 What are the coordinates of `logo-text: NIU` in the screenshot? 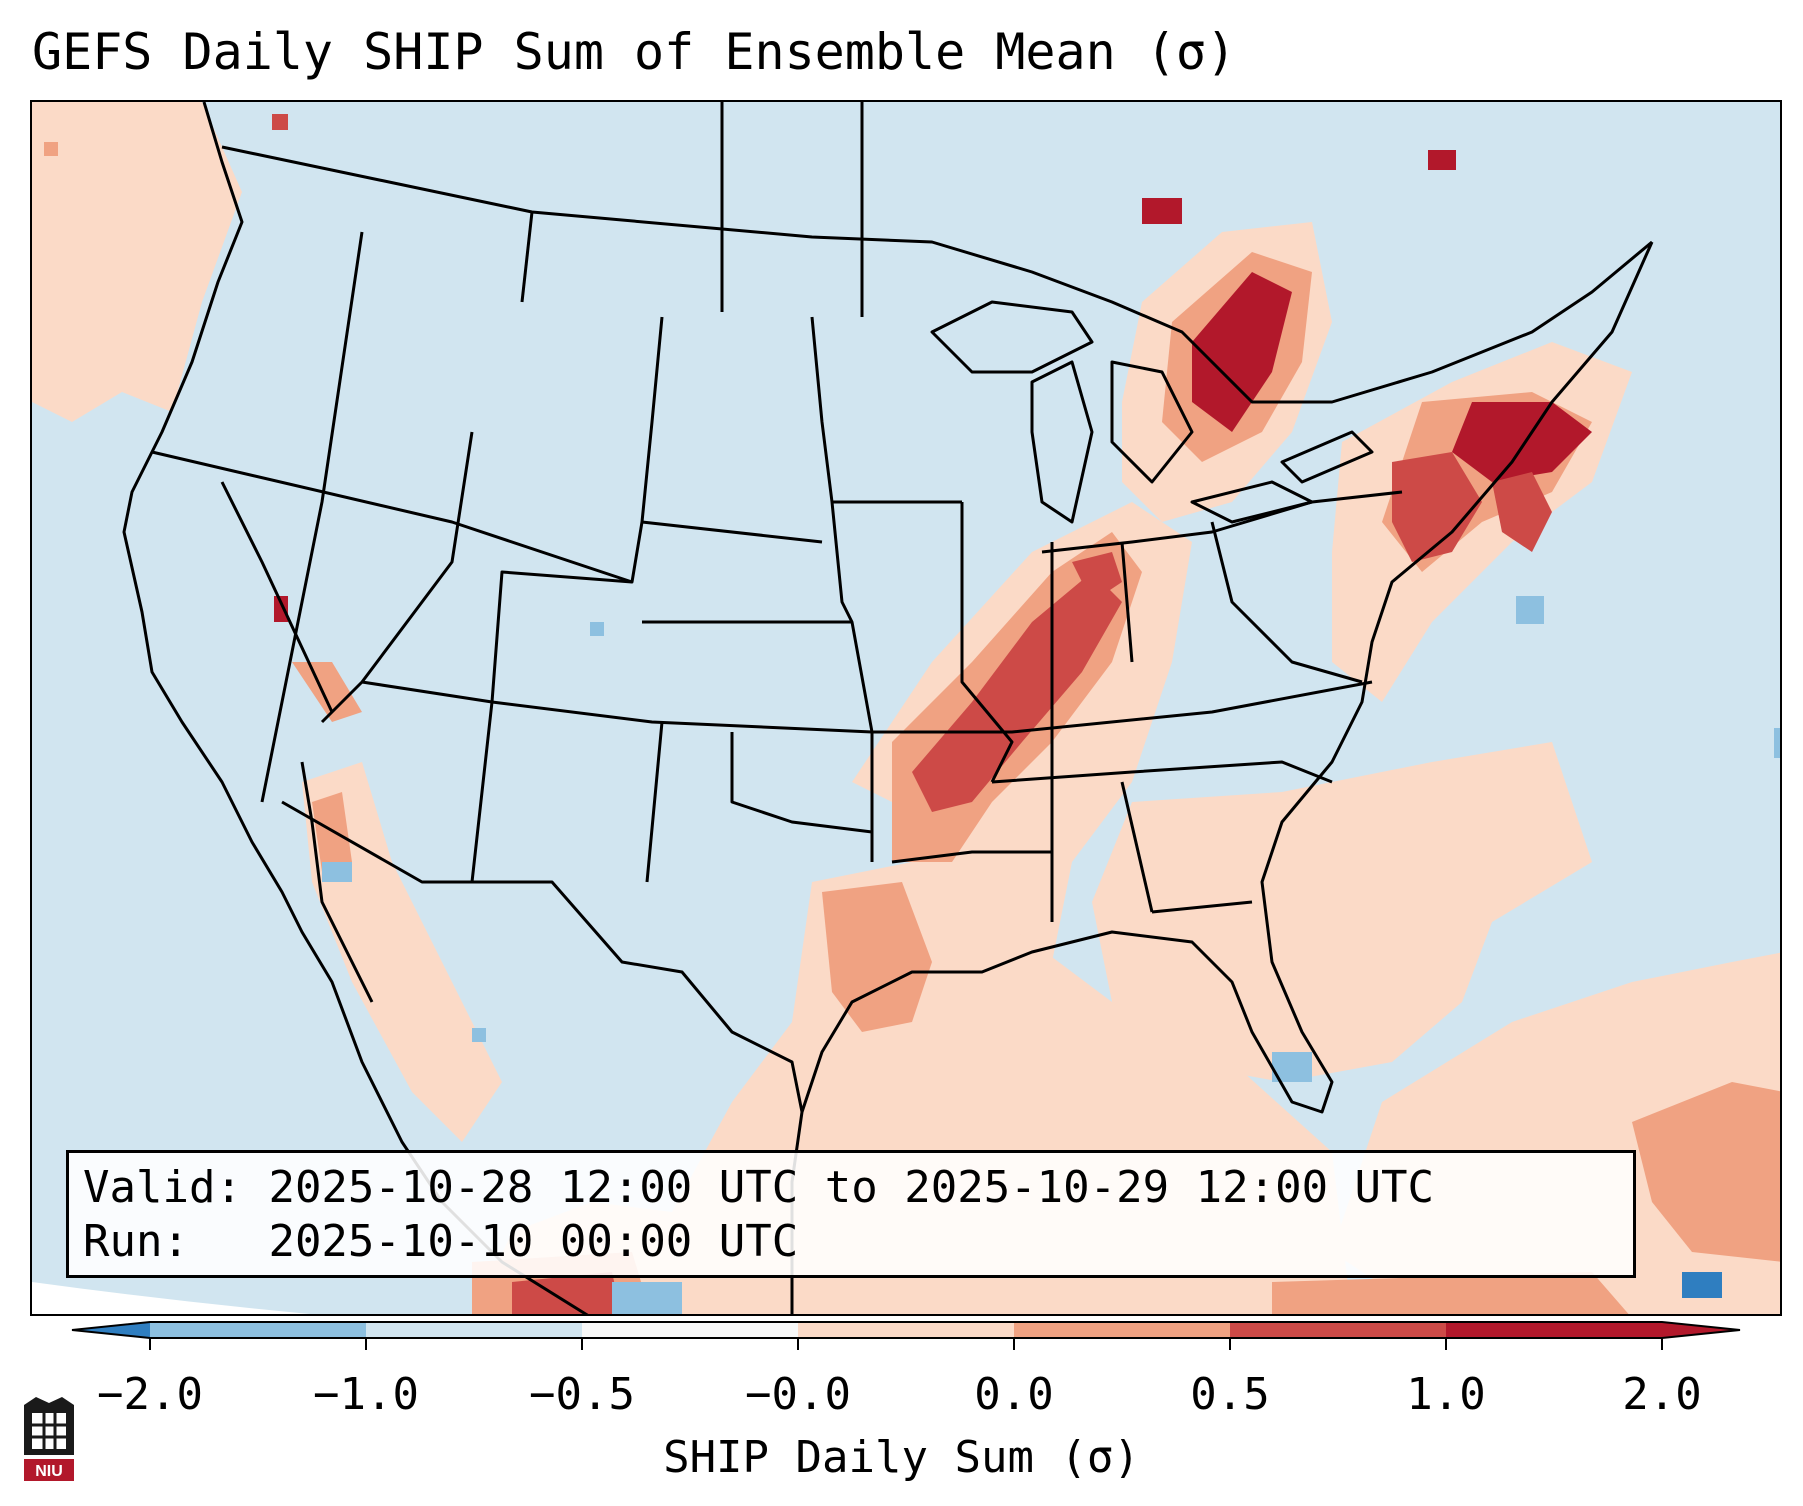 It's located at (49, 1471).